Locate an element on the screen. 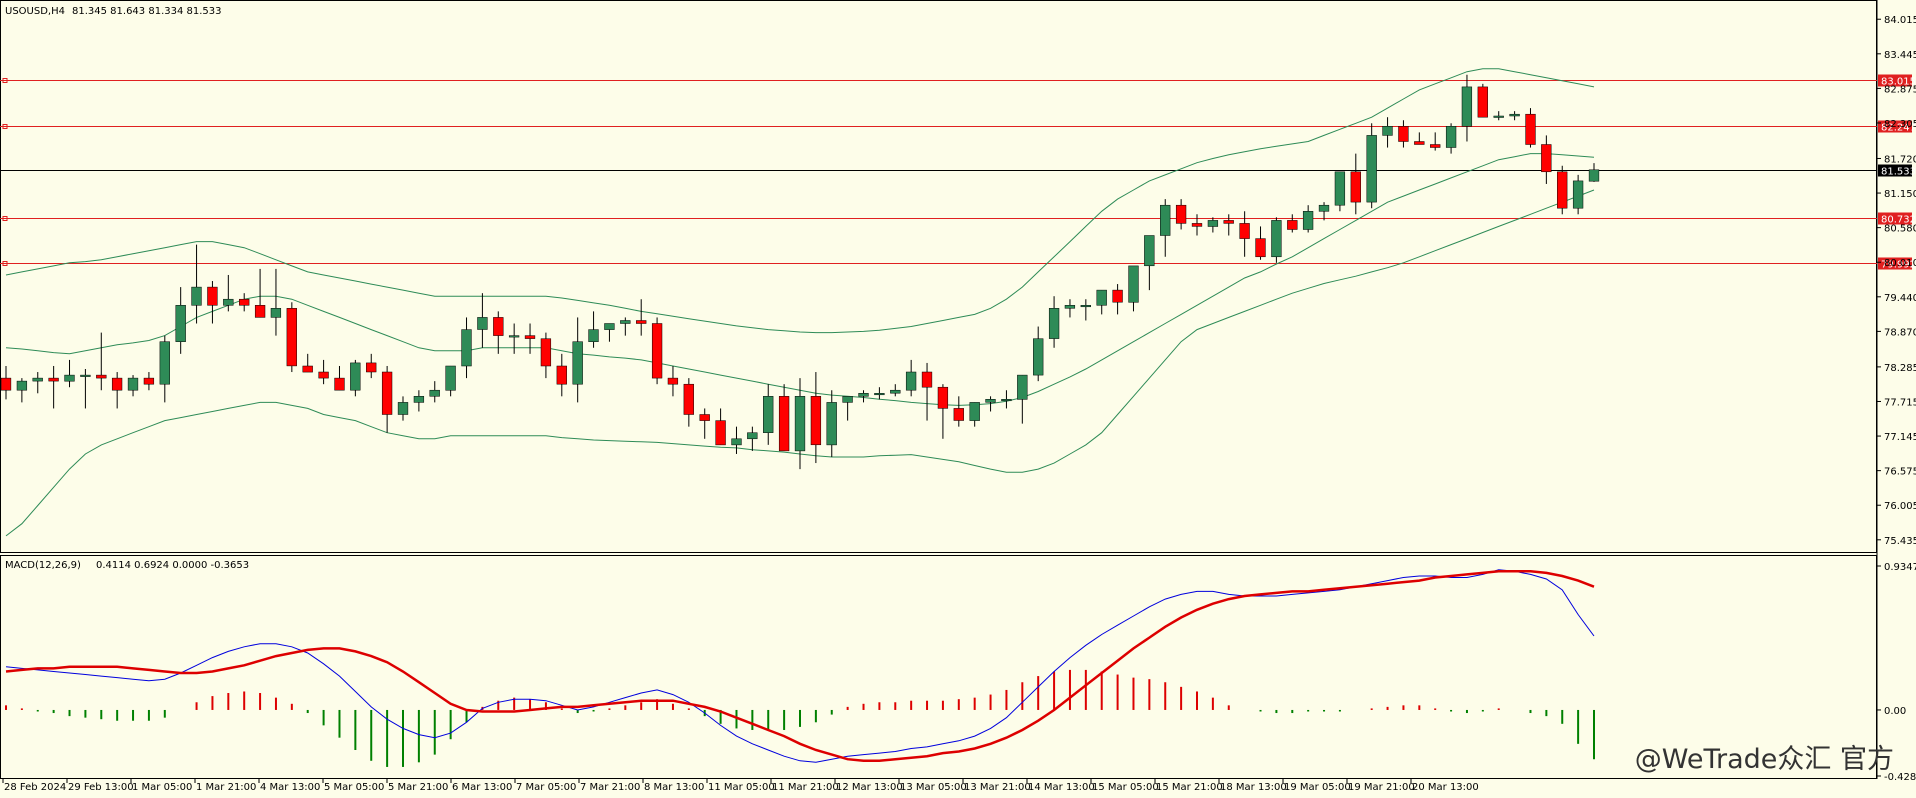  level-price-label: 83.015 is located at coordinates (1898, 82).